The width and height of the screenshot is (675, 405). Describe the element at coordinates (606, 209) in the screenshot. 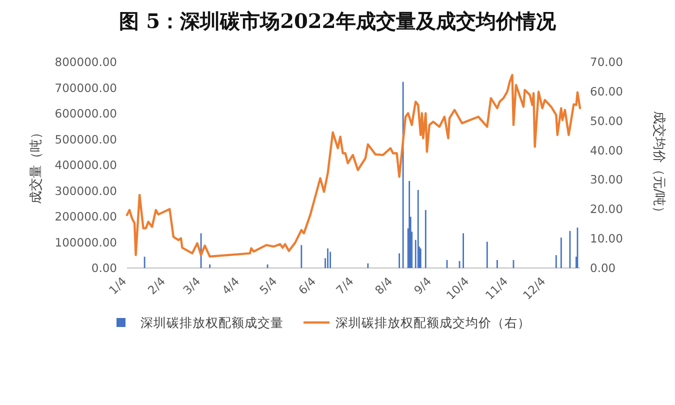

I see `y2-tick-label: 20.00` at that location.